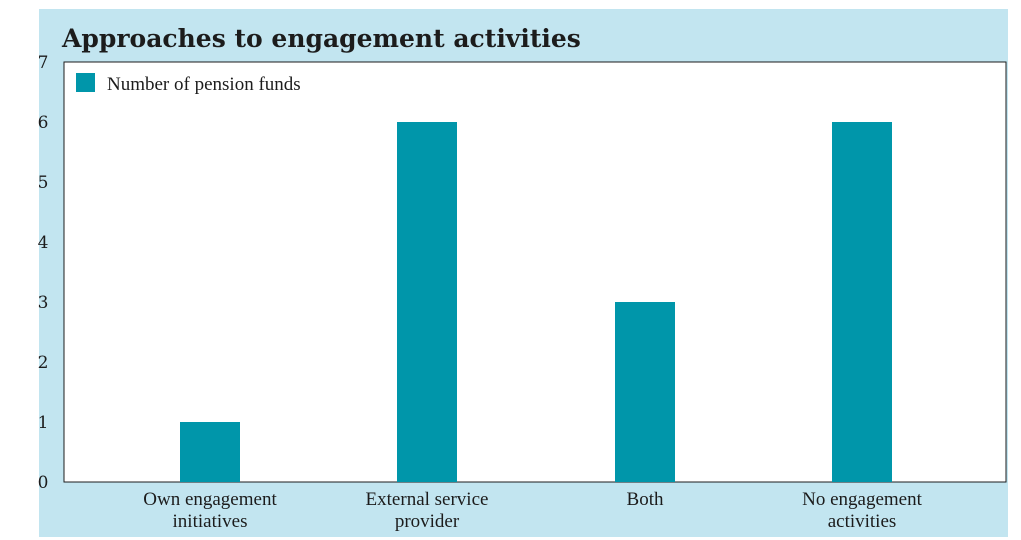 The image size is (1021, 540). What do you see at coordinates (43, 63) in the screenshot?
I see `y-tick-label: 7` at bounding box center [43, 63].